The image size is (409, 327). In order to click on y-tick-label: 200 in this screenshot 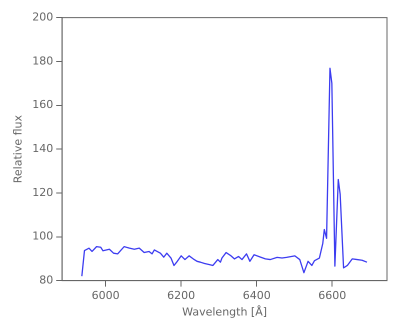, I will do `click(43, 17)`.